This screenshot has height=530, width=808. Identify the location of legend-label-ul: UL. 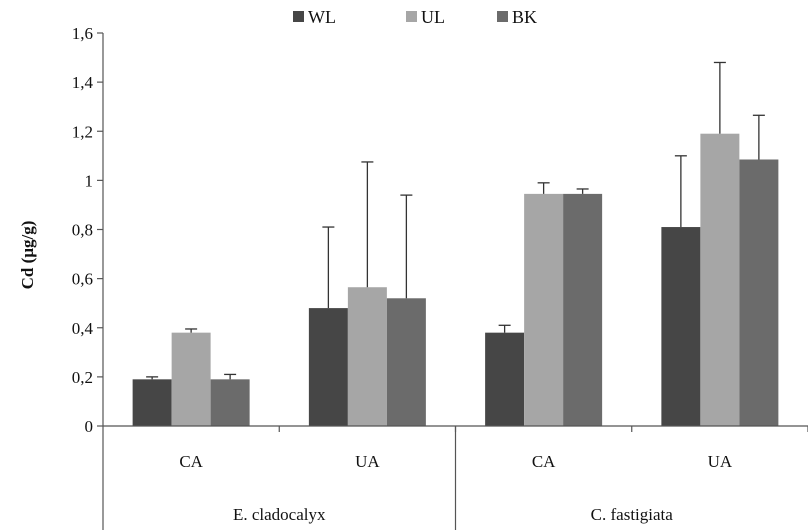
(433, 17).